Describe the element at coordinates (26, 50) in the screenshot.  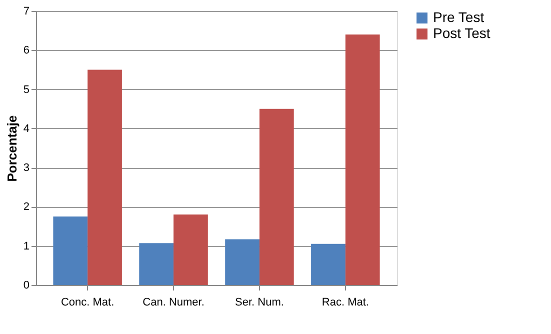
I see `y-tick-label: 6` at that location.